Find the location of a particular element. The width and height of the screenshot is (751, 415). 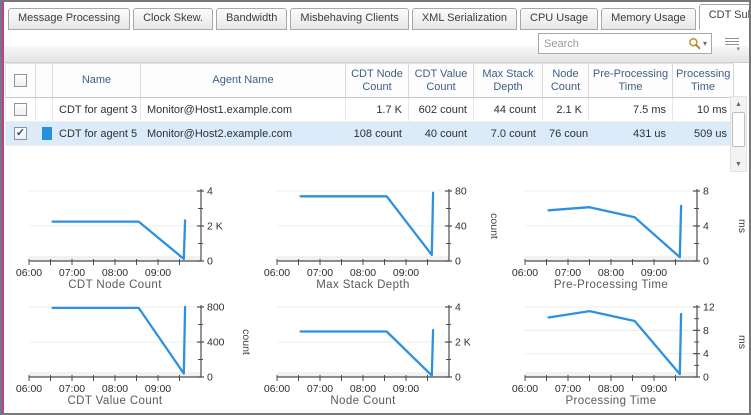

scroll-down-icon: ▼ is located at coordinates (738, 164).